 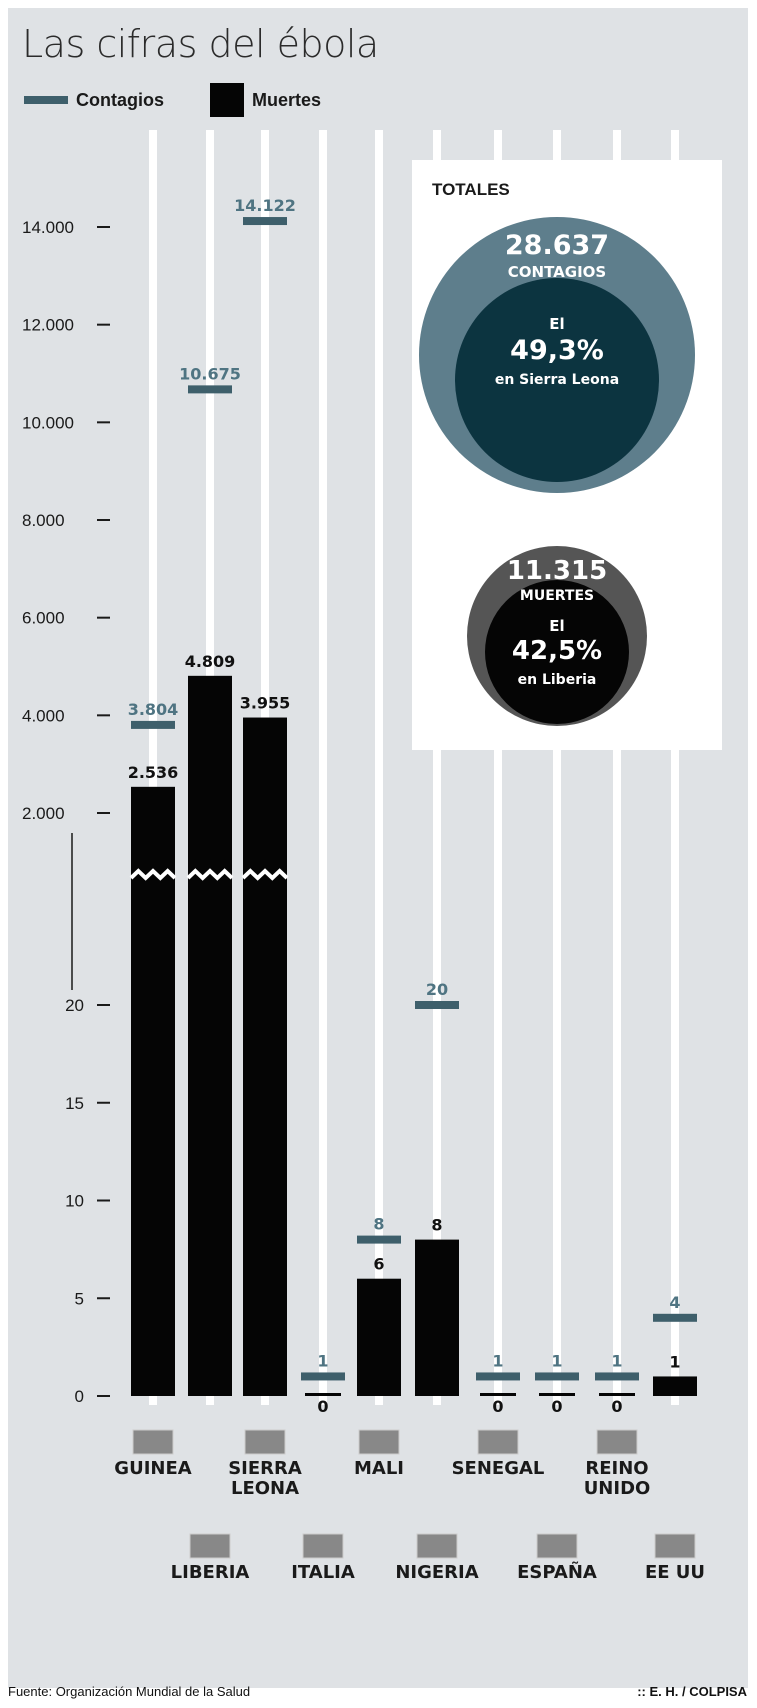 I want to click on label-contagios-1: 10.675, so click(x=210, y=373).